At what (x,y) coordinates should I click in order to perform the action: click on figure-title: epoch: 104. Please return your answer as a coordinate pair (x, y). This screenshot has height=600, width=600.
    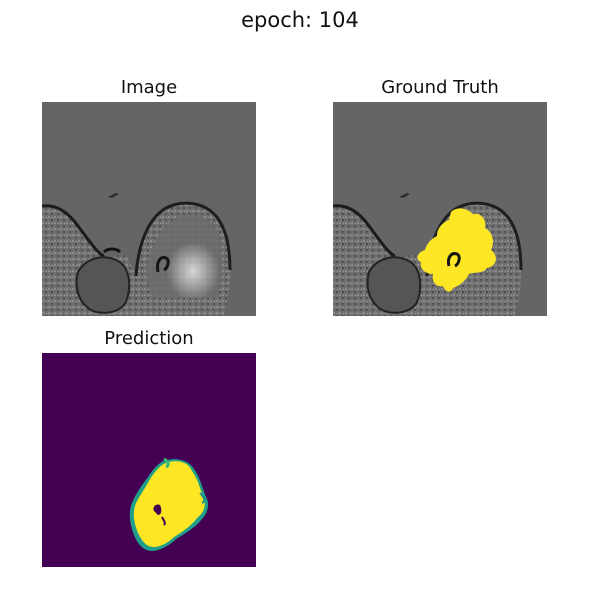
    Looking at the image, I should click on (300, 20).